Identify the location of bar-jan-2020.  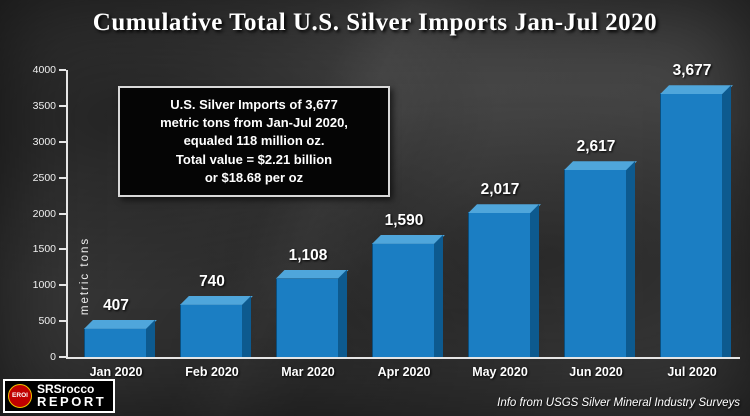
(116, 338).